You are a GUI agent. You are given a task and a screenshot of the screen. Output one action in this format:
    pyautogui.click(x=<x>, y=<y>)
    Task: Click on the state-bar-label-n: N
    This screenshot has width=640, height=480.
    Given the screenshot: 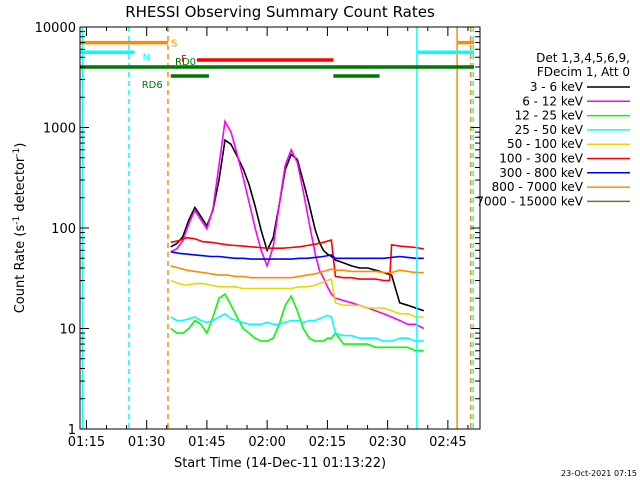 What is the action you would take?
    pyautogui.click(x=146, y=57)
    